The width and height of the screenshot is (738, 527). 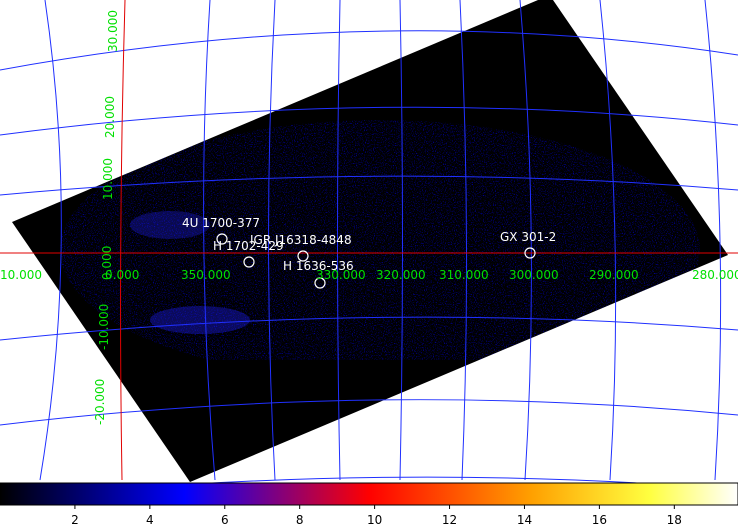 I want to click on latitude-label: 20.000, so click(x=110, y=117).